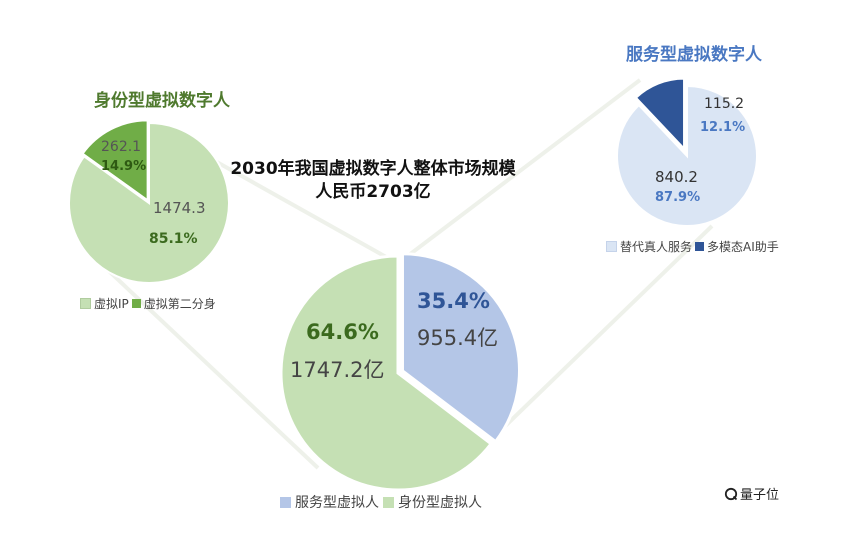  What do you see at coordinates (678, 197) in the screenshot?
I see `service-human-percent-label: 87.9%` at bounding box center [678, 197].